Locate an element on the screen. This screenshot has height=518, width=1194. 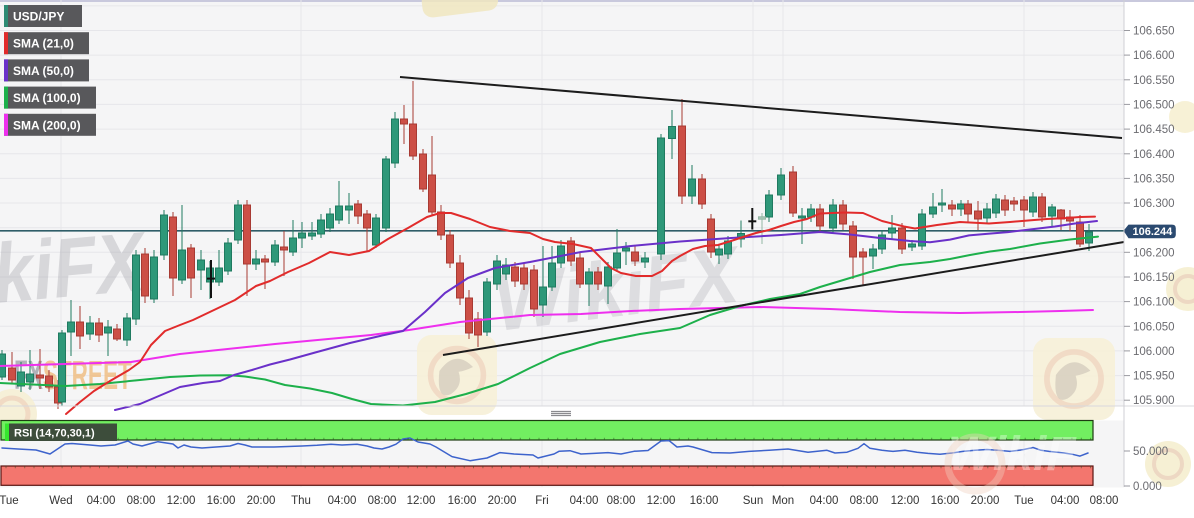
svg-text: Sun is located at coordinates (753, 501).